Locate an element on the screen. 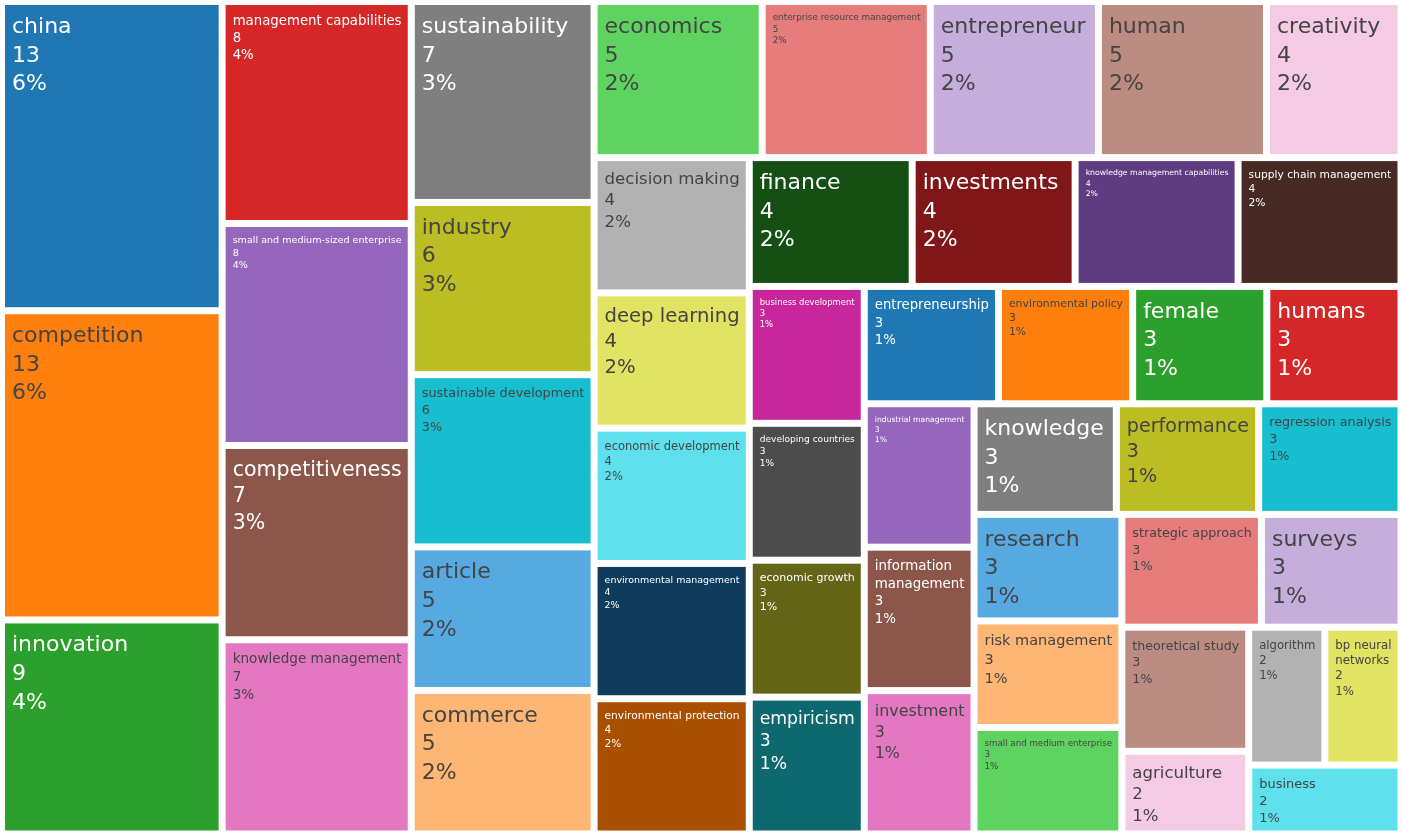  category-label: investment is located at coordinates (919, 711).